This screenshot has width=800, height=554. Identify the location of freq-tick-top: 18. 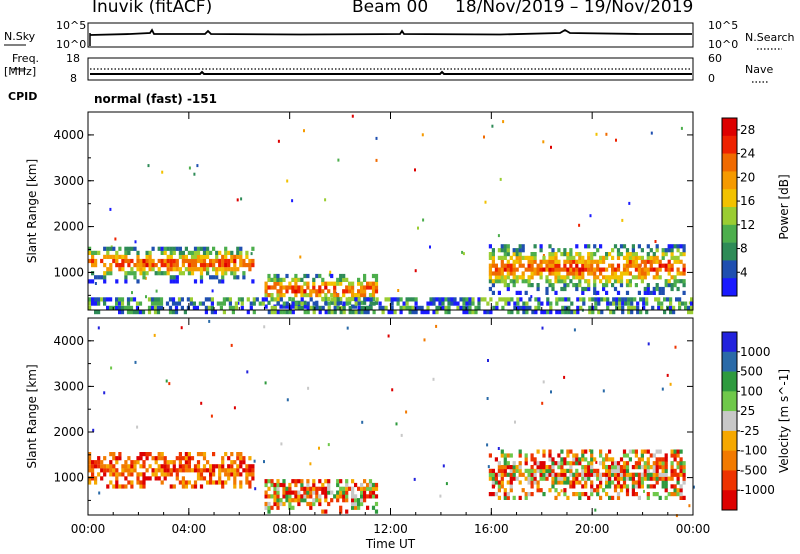
(73, 58).